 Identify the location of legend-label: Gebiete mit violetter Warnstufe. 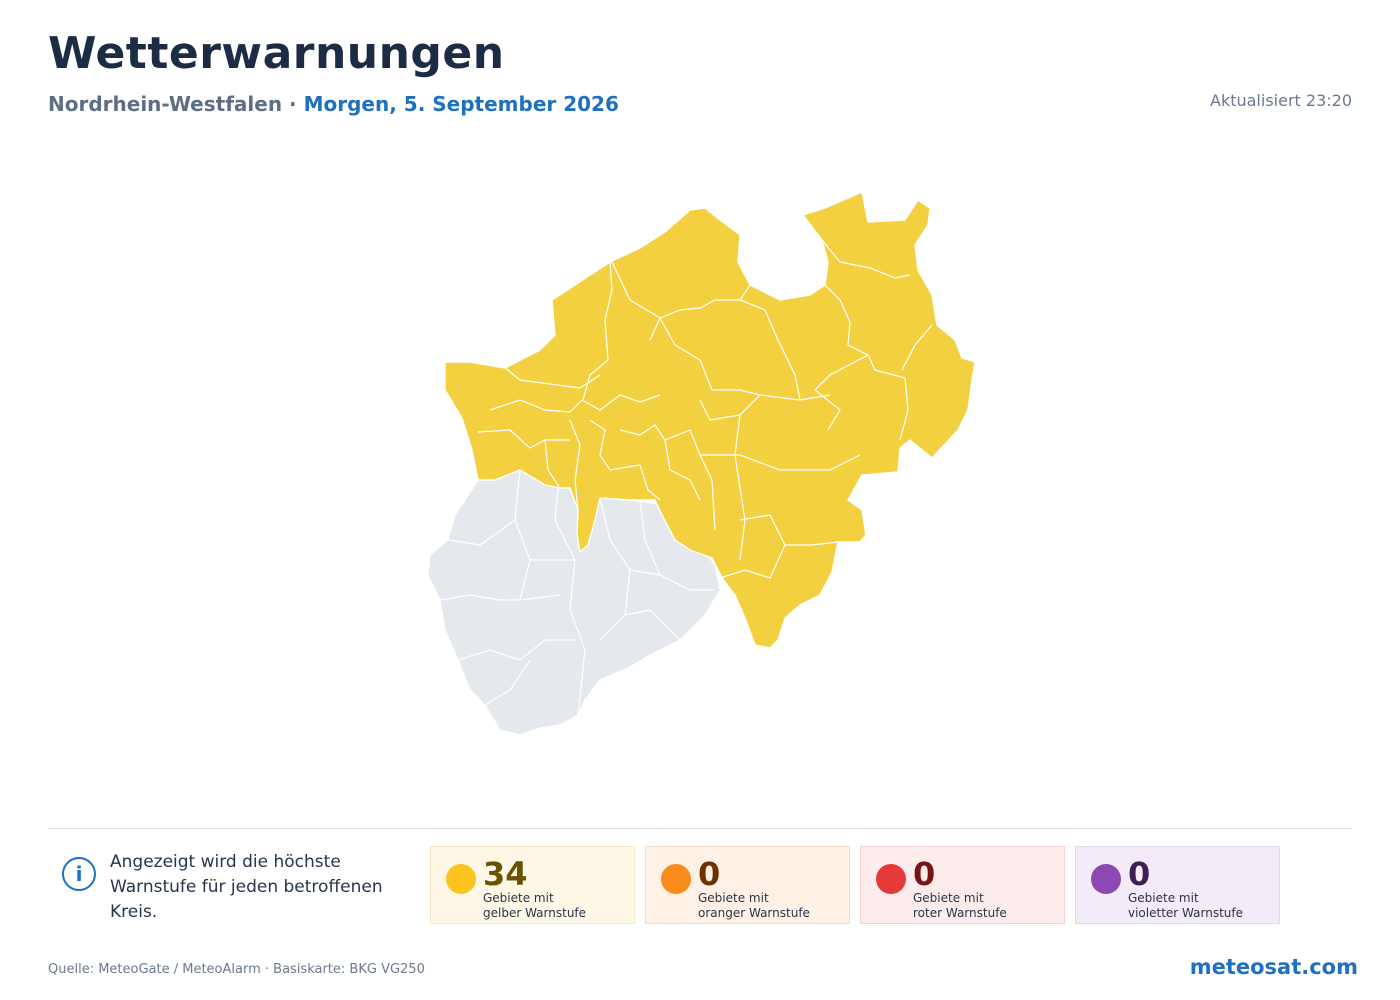
(1185, 906).